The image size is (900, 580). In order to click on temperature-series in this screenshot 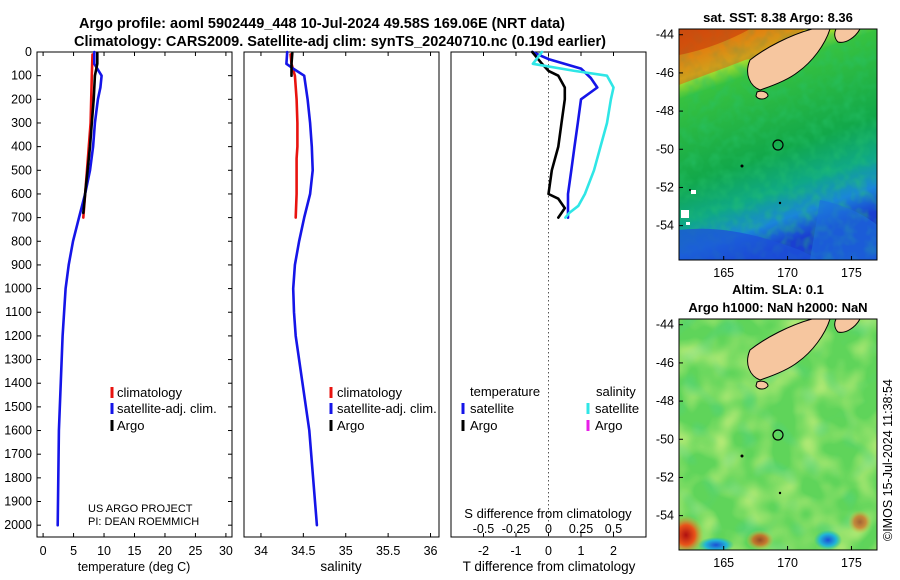, I will do `click(79, 288)`.